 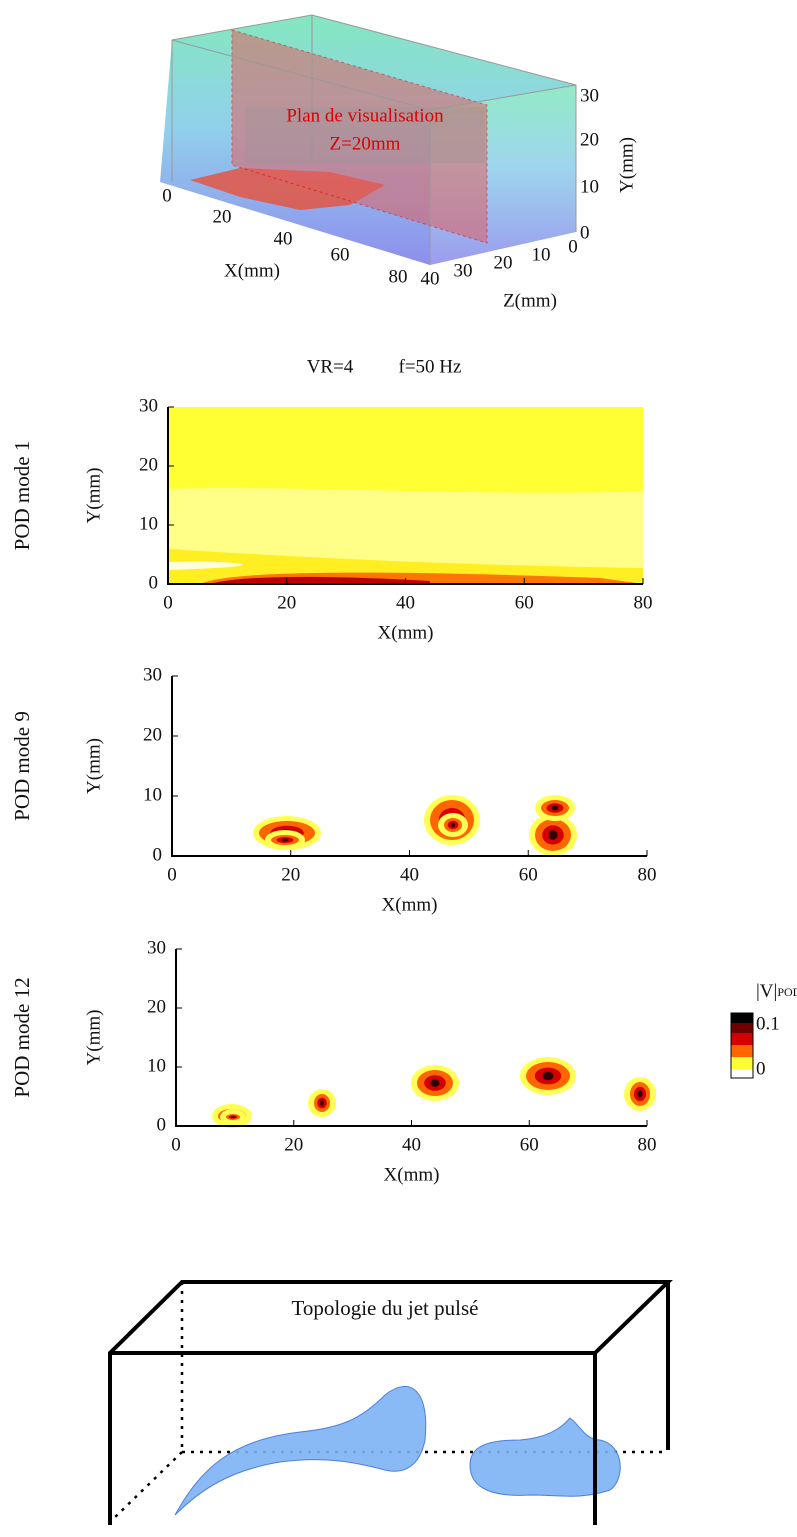 What do you see at coordinates (761, 1068) in the screenshot?
I see `colorbar-min: 0` at bounding box center [761, 1068].